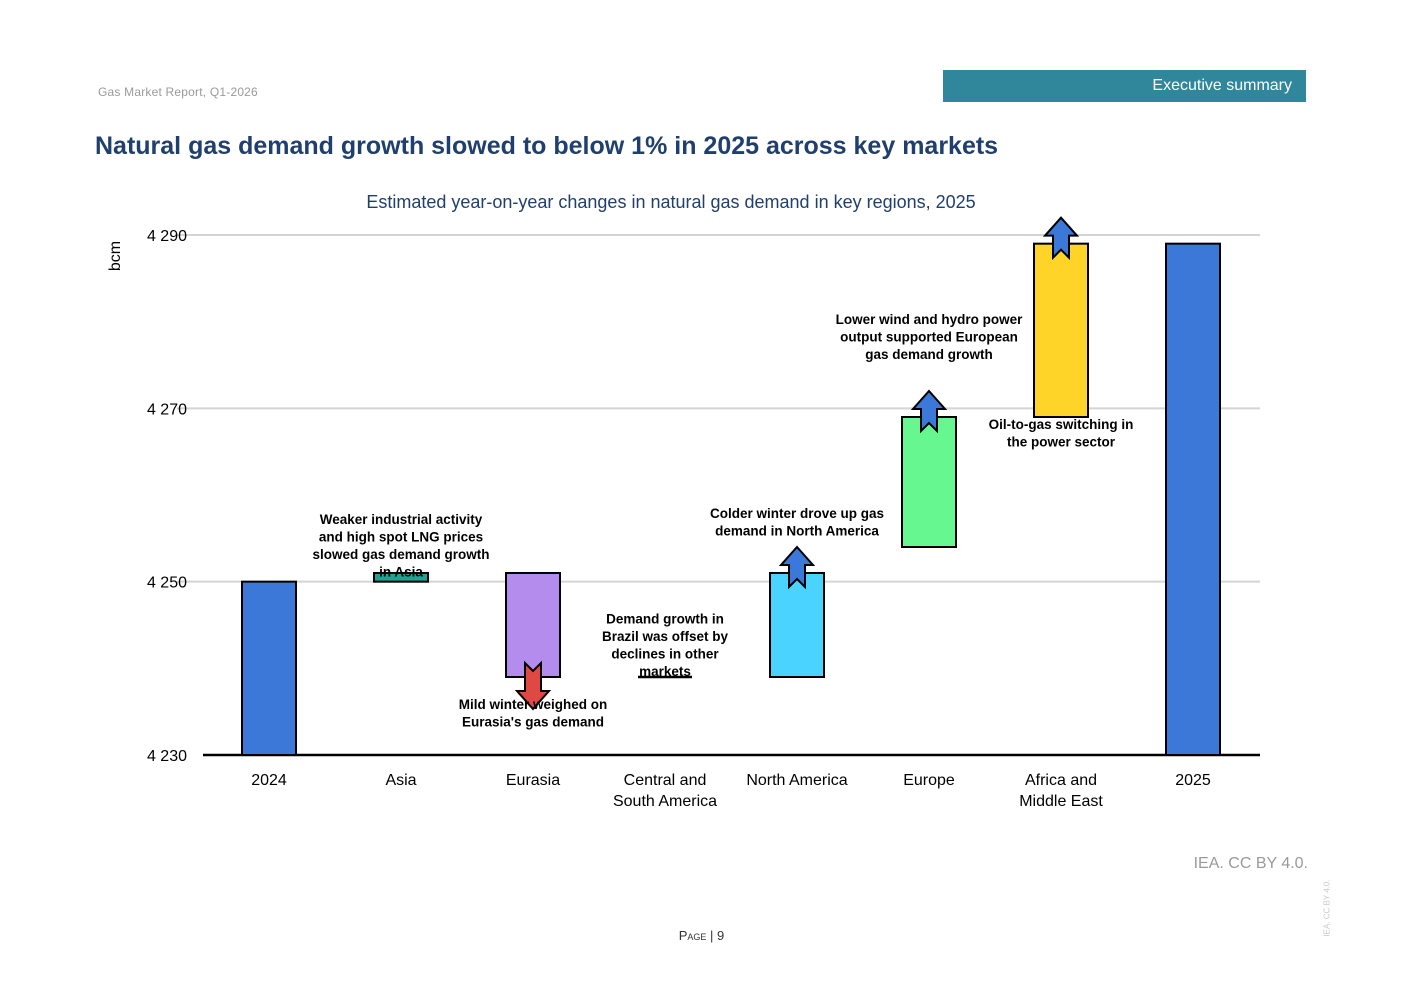 The height and width of the screenshot is (992, 1403). I want to click on annotation-line: markets, so click(665, 671).